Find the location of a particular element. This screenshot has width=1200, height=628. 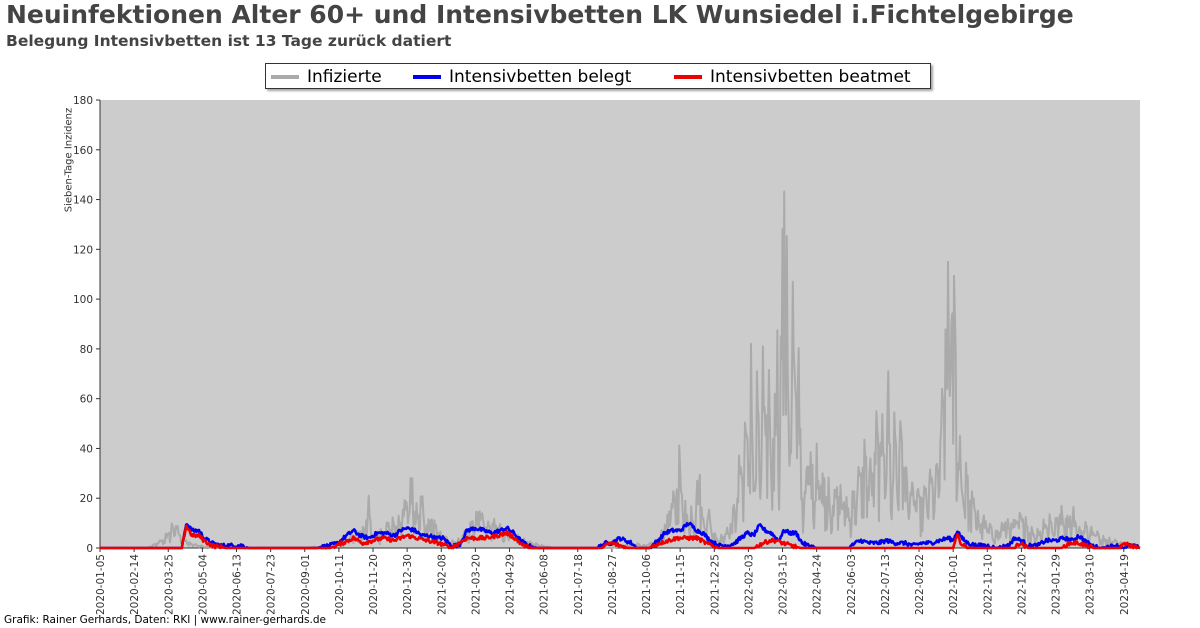

x-tick-label: 2020-07-23 is located at coordinates (272, 584).